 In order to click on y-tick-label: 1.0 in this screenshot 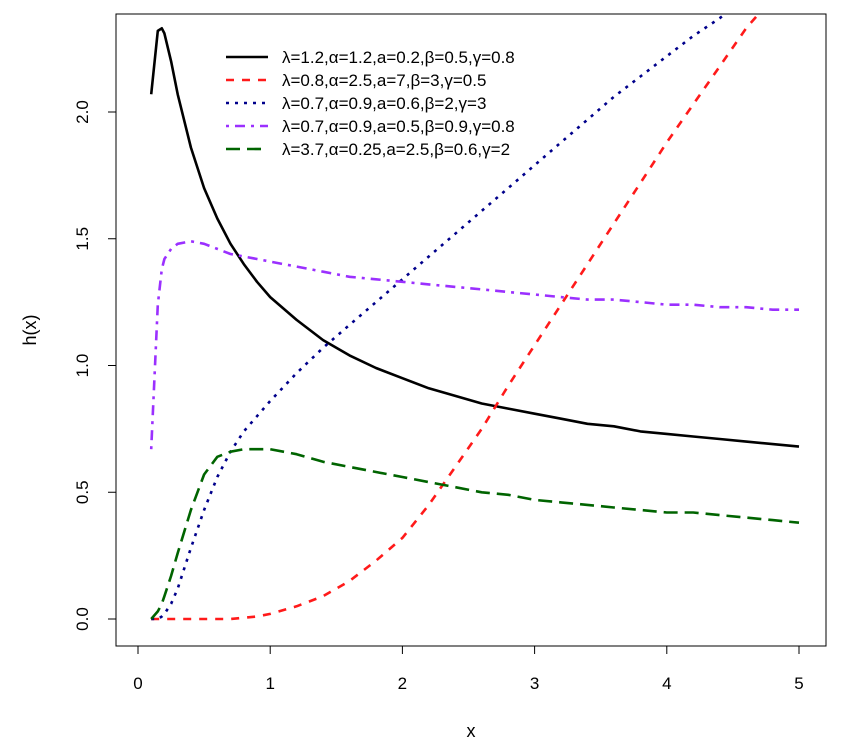, I will do `click(82, 366)`.